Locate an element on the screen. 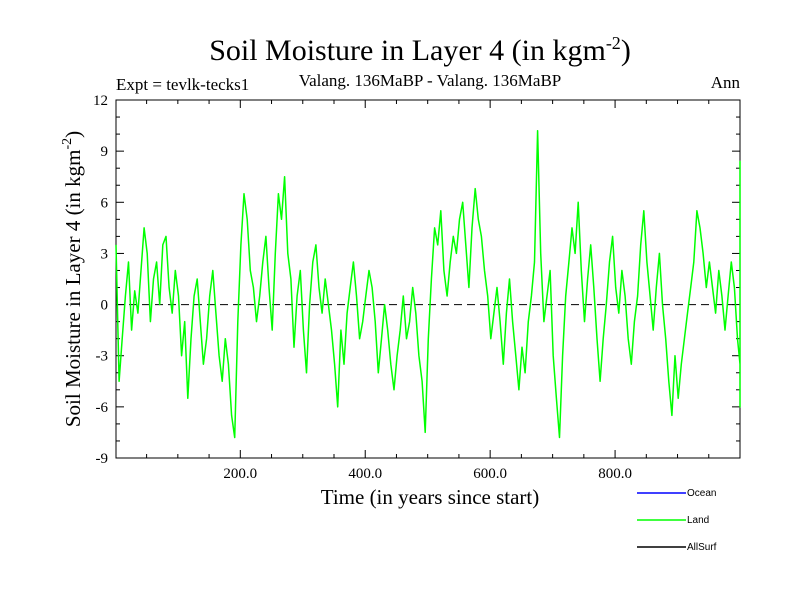 The image size is (800, 600). legend-label-ocean: Ocean is located at coordinates (701, 493).